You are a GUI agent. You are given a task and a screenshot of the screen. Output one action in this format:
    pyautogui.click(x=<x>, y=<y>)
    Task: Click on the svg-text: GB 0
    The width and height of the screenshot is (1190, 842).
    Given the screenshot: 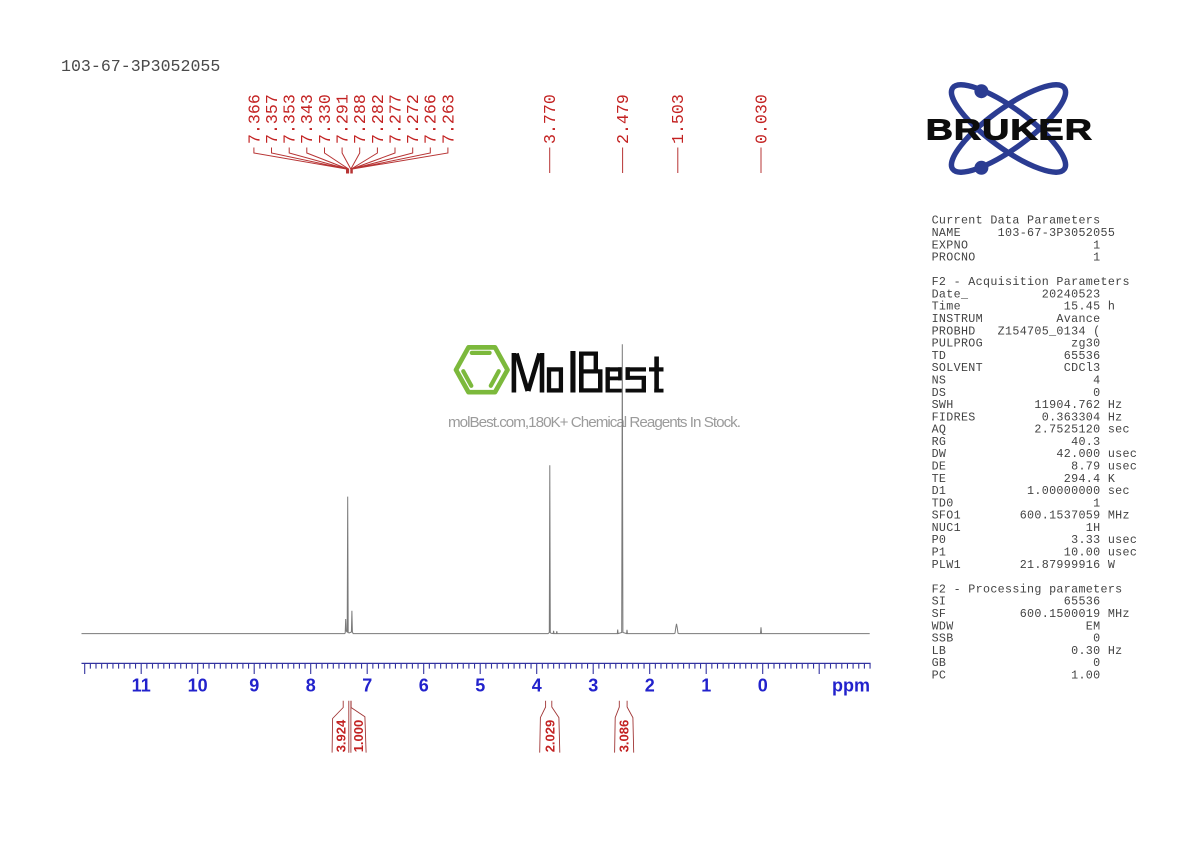 What is the action you would take?
    pyautogui.click(x=1016, y=663)
    